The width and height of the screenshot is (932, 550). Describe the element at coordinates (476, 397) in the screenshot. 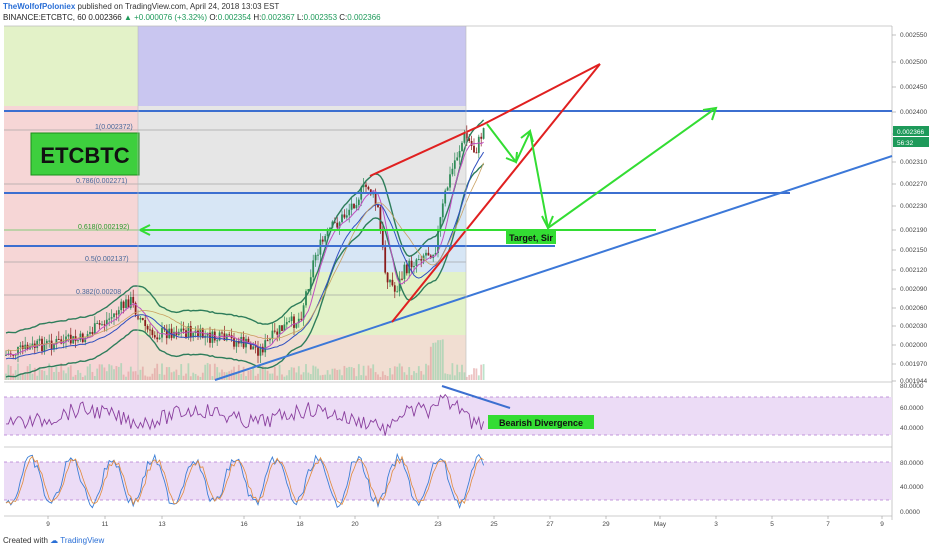

I see `divergence-line` at that location.